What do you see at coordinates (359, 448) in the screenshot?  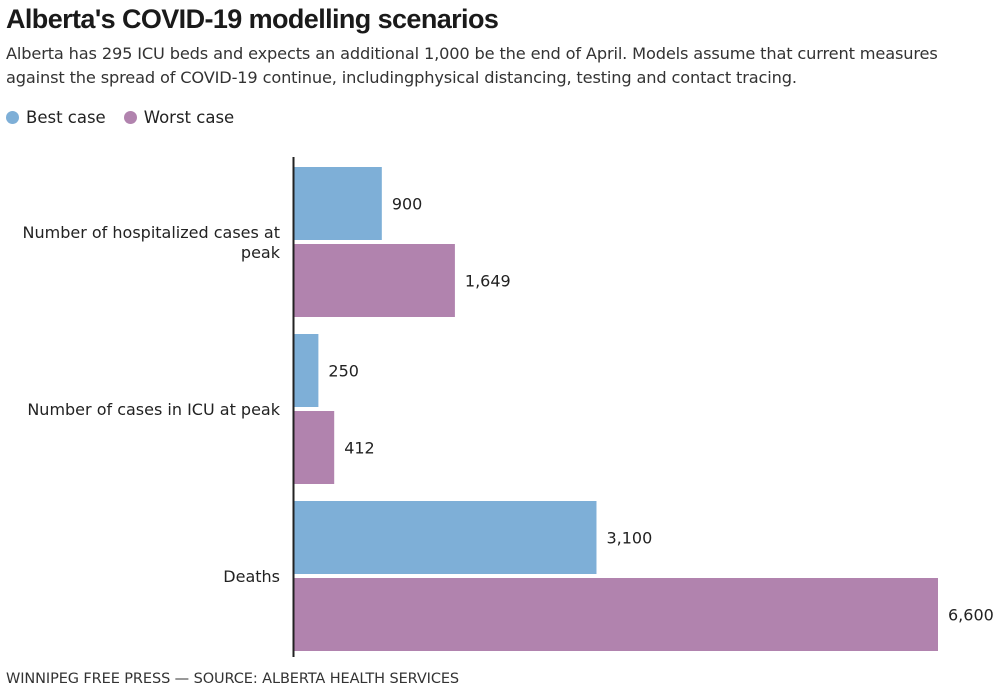 I see `value-label-worst-case-1: 412` at bounding box center [359, 448].